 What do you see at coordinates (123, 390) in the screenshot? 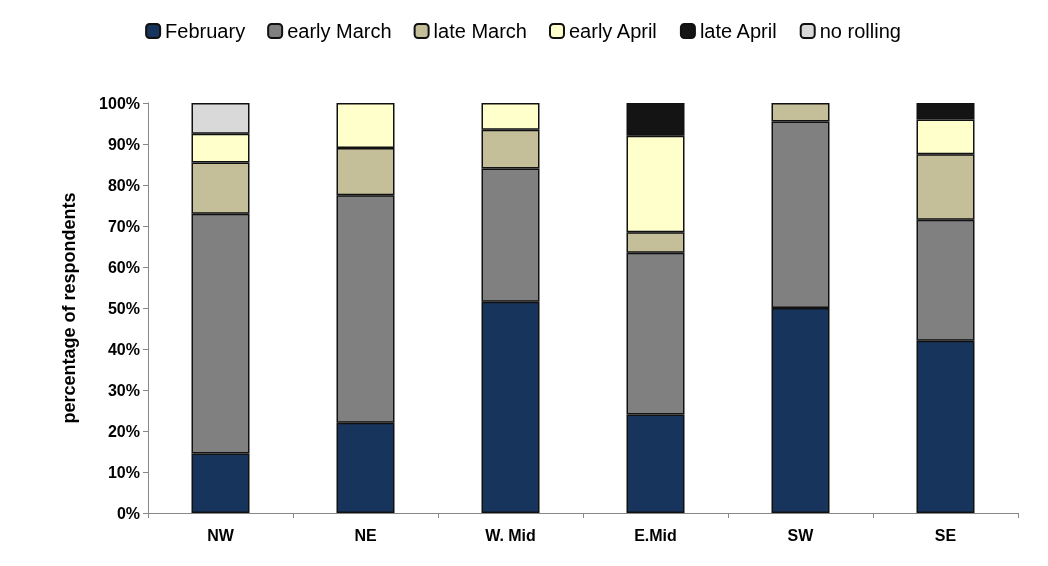
I see `y-tick-label: 30%` at bounding box center [123, 390].